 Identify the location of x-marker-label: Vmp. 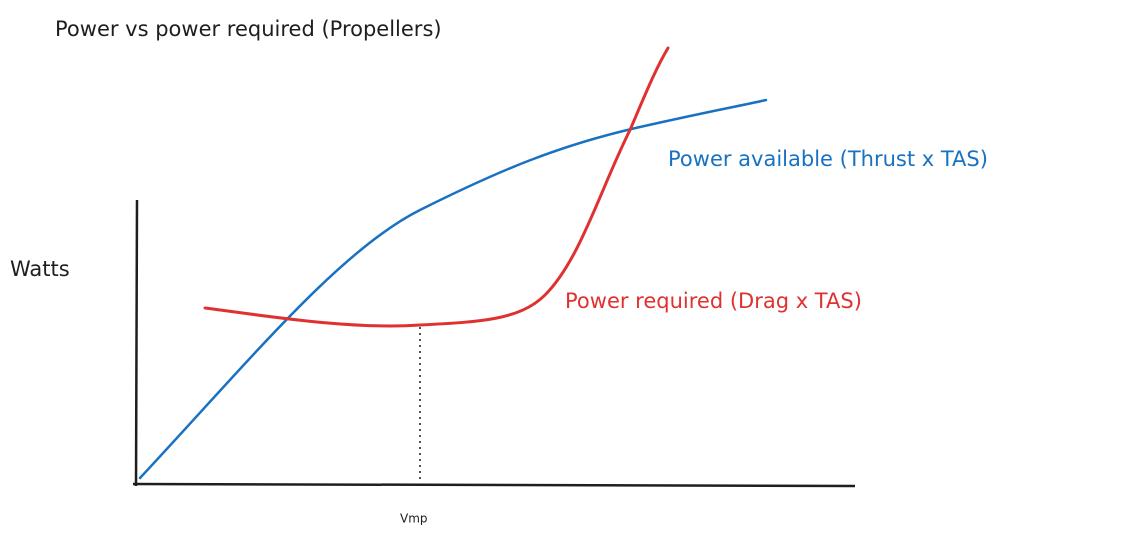
(414, 519).